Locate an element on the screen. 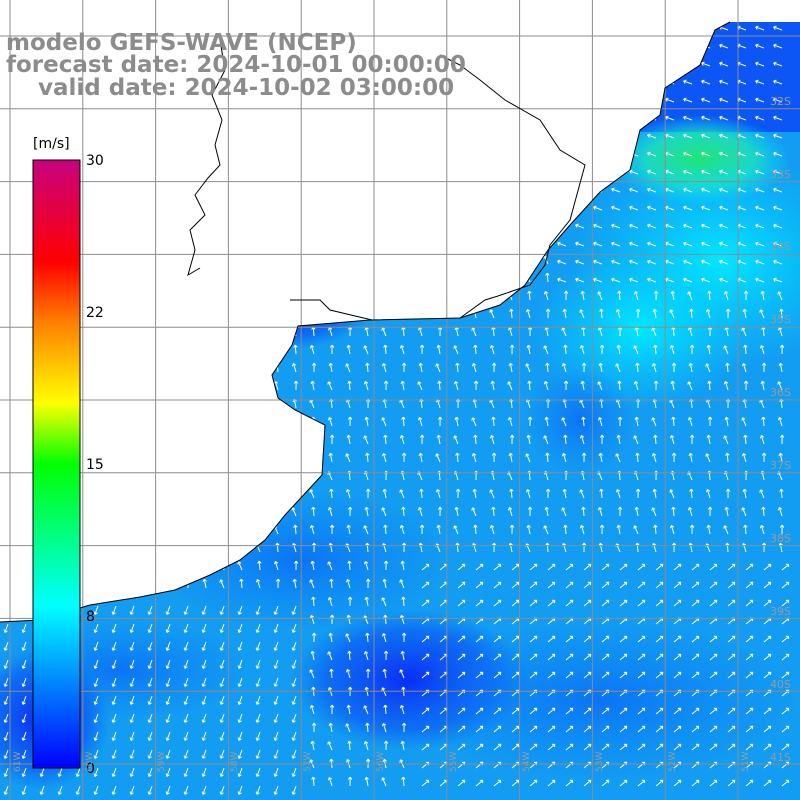  border-line is located at coordinates (206, 158).